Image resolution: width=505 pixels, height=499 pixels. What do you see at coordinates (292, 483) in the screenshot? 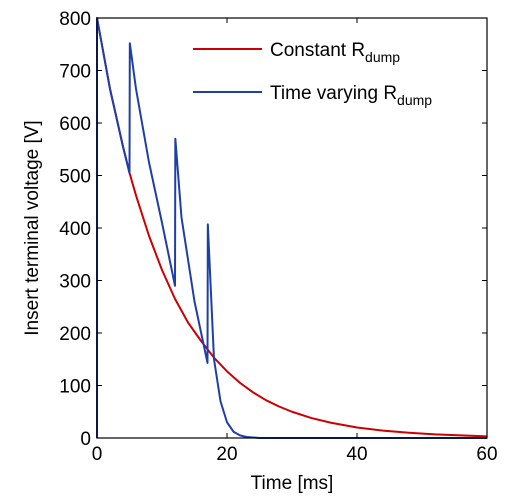
I see `x-axis-label: Time [ms]` at bounding box center [292, 483].